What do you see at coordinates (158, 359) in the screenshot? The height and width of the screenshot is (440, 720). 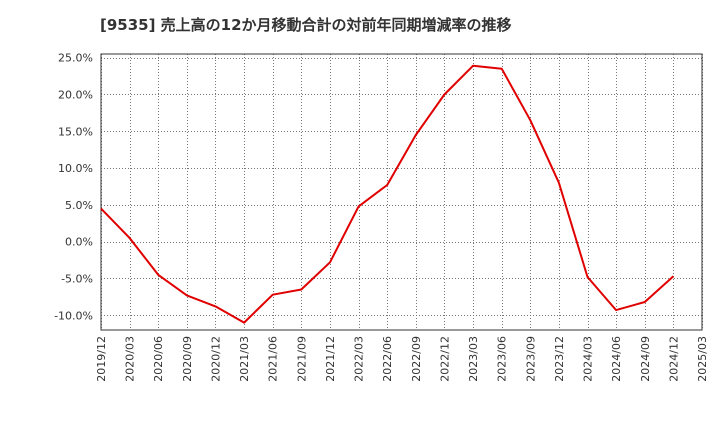 I see `x-tick-label: 2020/06` at bounding box center [158, 359].